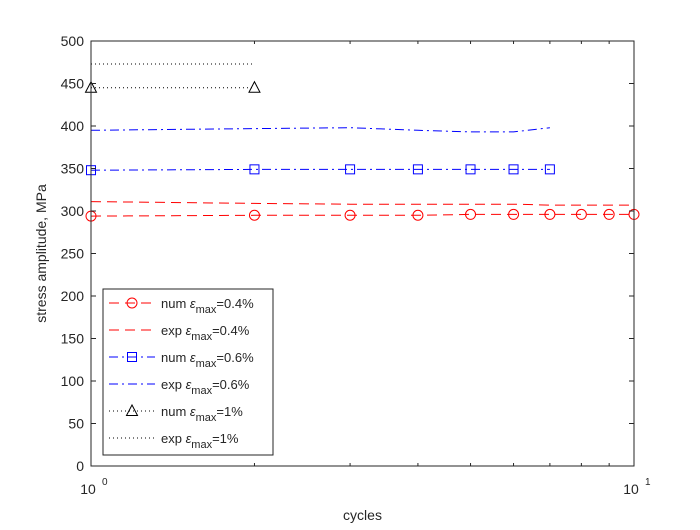  Describe the element at coordinates (105, 482) in the screenshot. I see `x-tick-exponent: 0` at that location.